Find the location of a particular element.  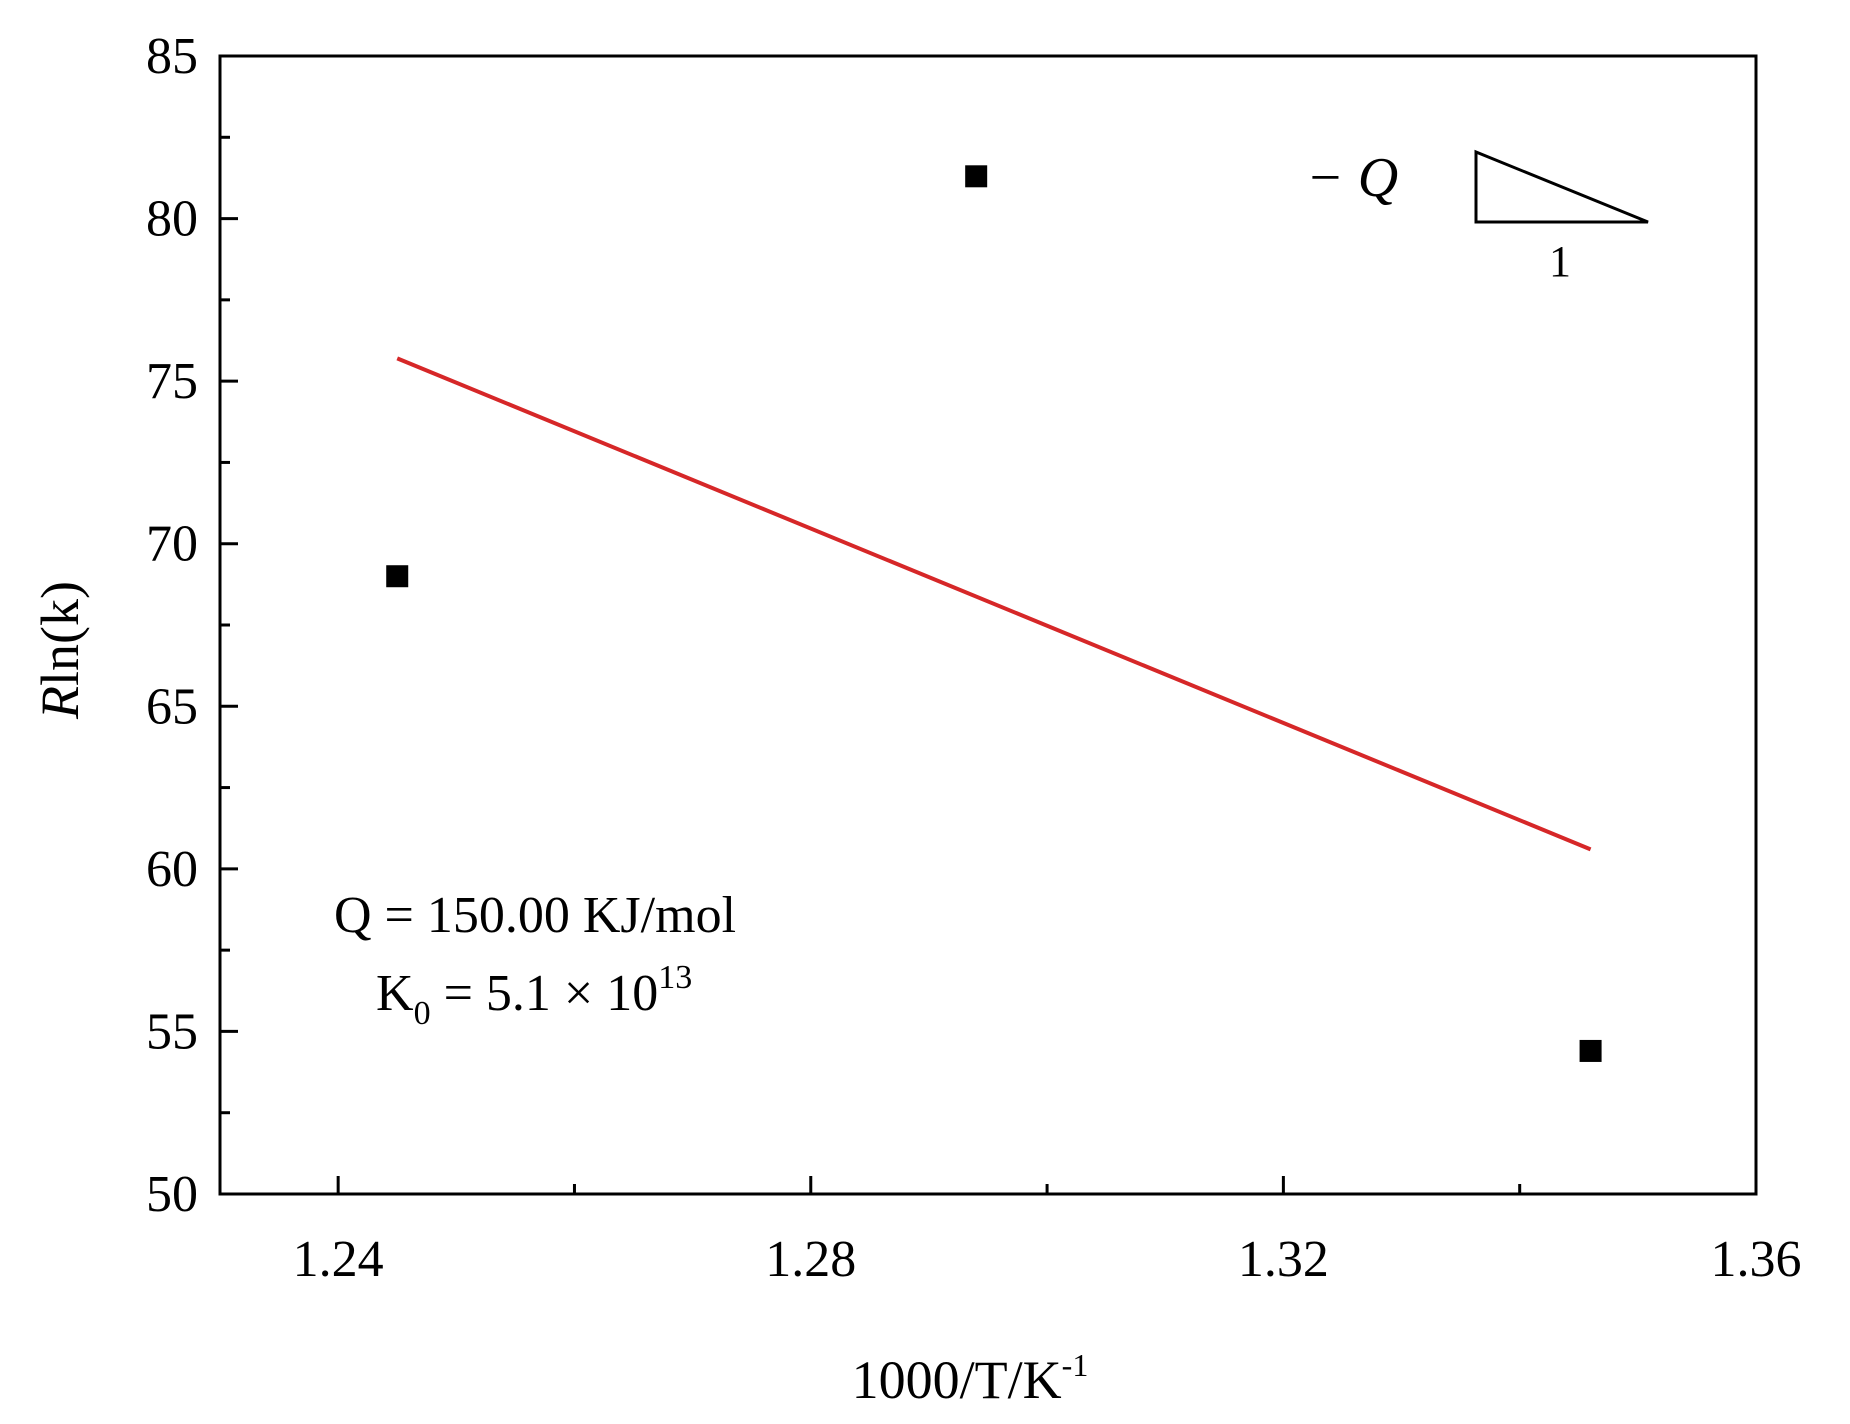

y-axis-label-rest: ln(k) is located at coordinates (60, 633).